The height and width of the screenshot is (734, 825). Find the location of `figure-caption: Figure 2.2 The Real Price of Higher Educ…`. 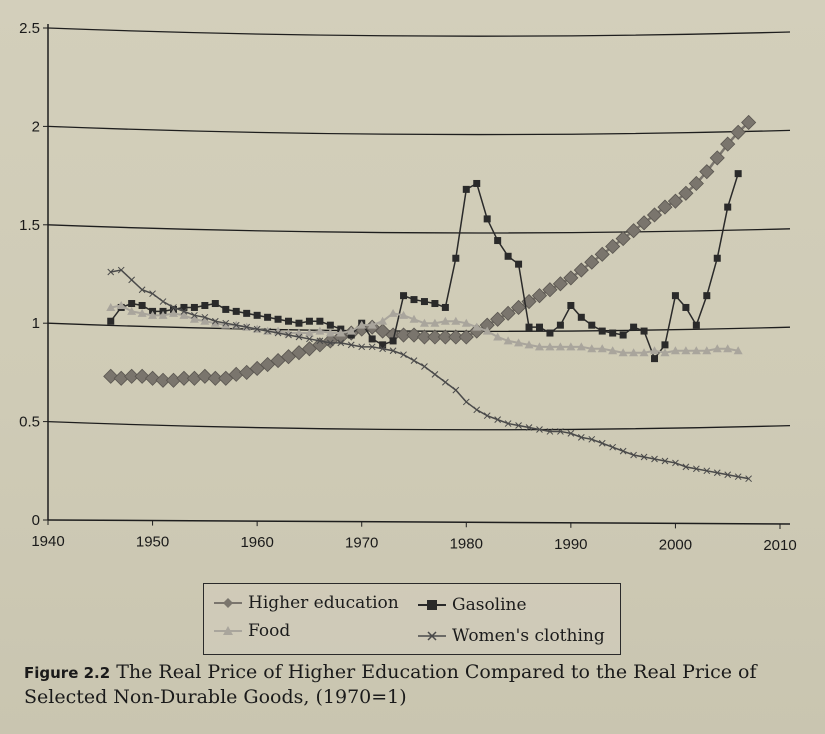

figure-caption: Figure 2.2 The Real Price of Higher Educ… is located at coordinates (419, 684).